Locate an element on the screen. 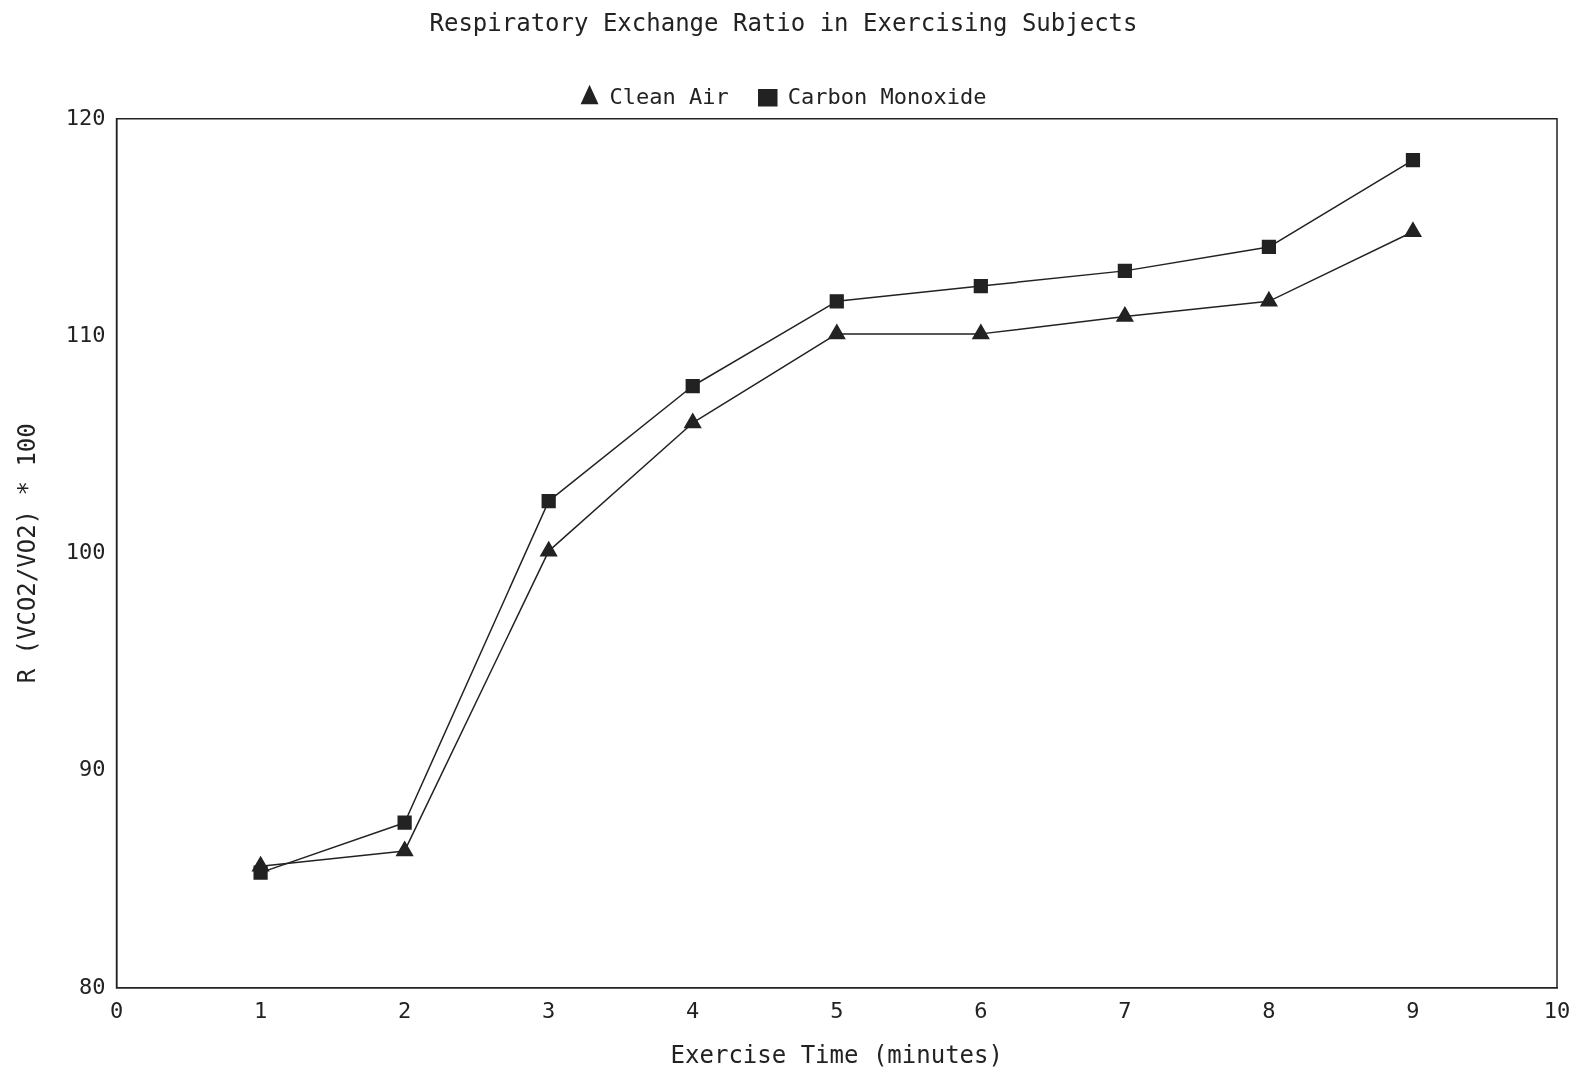 This screenshot has height=1085, width=1587. y-tick-label: 120 is located at coordinates (85, 117).